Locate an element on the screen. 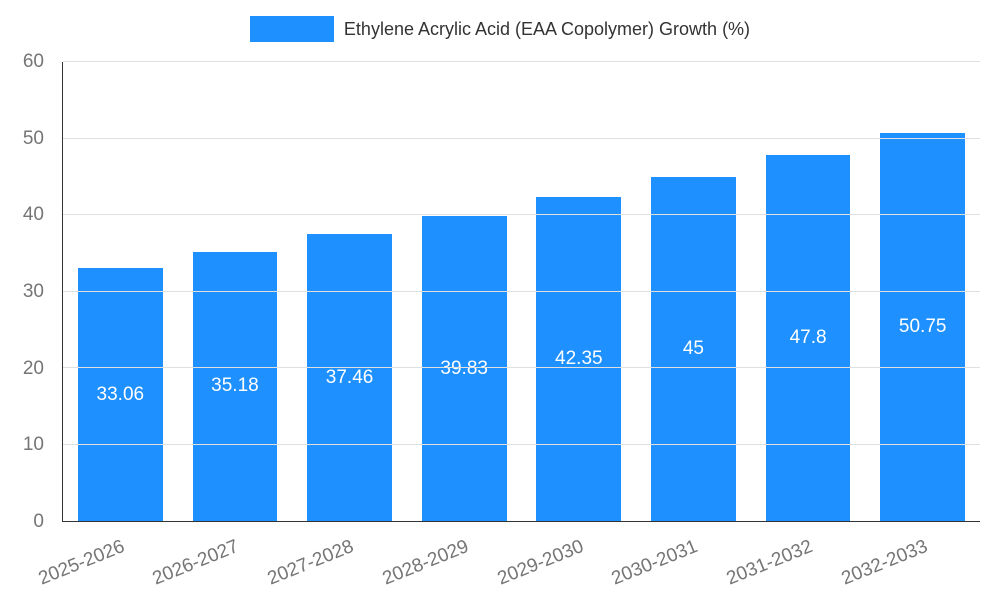 The height and width of the screenshot is (600, 1000). bar-value-label: 37.46 is located at coordinates (349, 377).